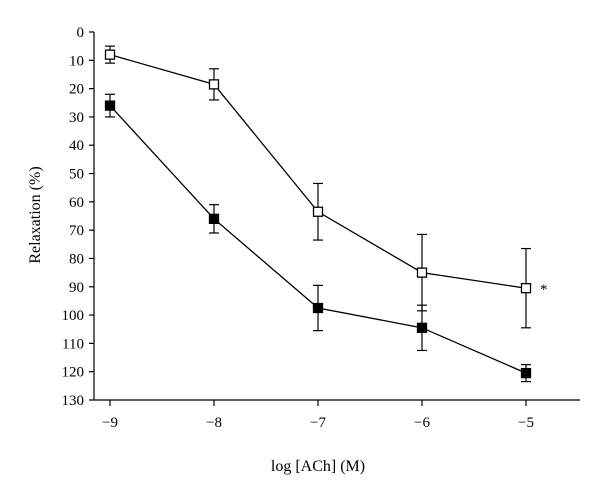 The image size is (600, 500). Describe the element at coordinates (76, 288) in the screenshot. I see `y-tick-label: 90` at that location.